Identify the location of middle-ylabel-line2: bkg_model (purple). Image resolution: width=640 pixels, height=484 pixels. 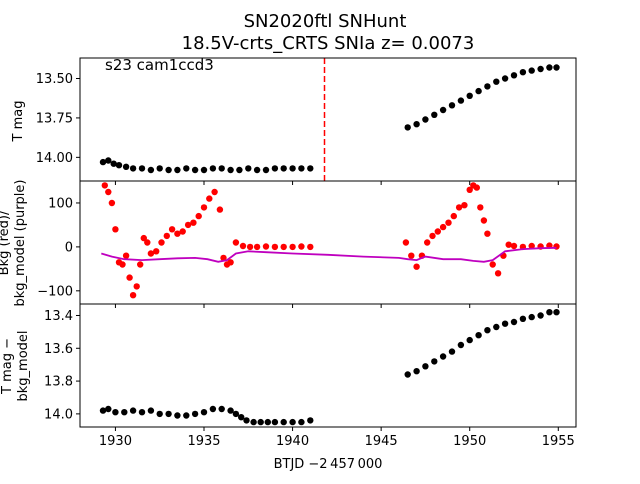
(20, 243).